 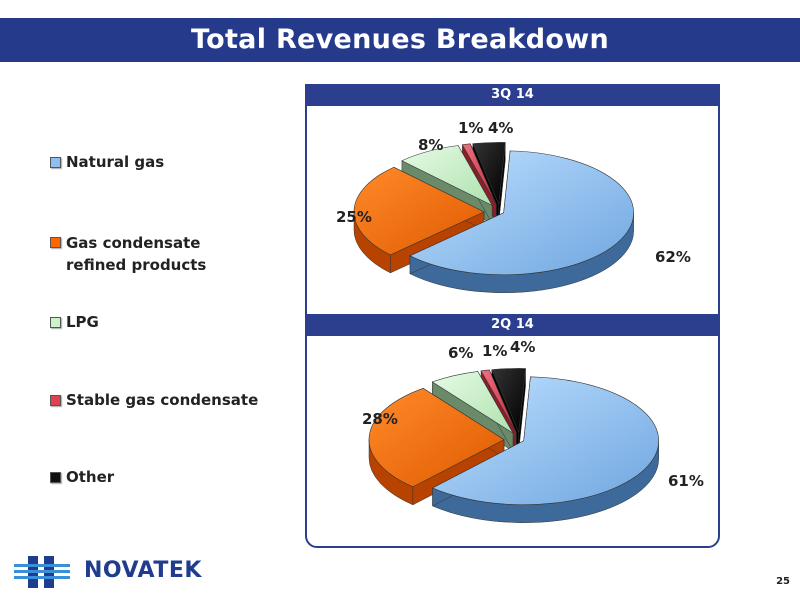 I want to click on logo-text: NOVATEK, so click(x=143, y=570).